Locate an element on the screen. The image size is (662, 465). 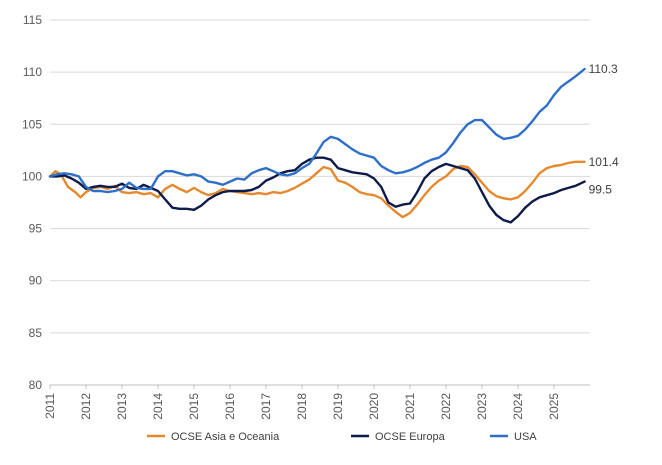
x-tick-label: 2018 is located at coordinates (302, 406).